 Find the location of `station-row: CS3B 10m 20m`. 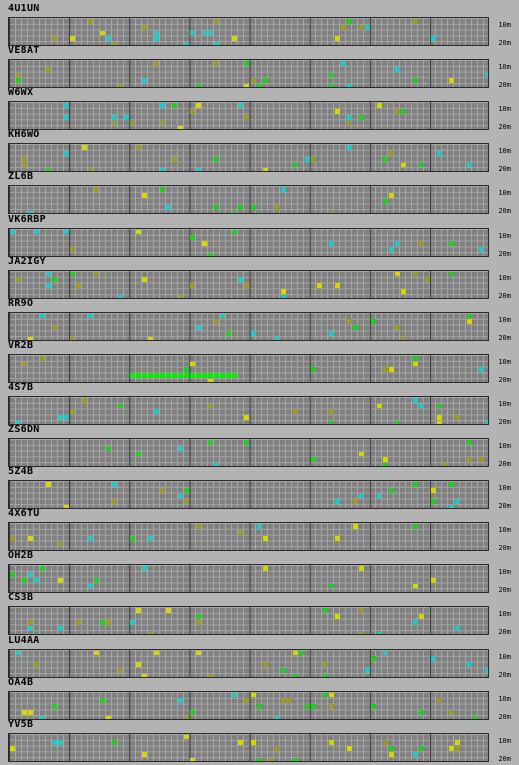

station-row: CS3B 10m 20m is located at coordinates (259, 614).